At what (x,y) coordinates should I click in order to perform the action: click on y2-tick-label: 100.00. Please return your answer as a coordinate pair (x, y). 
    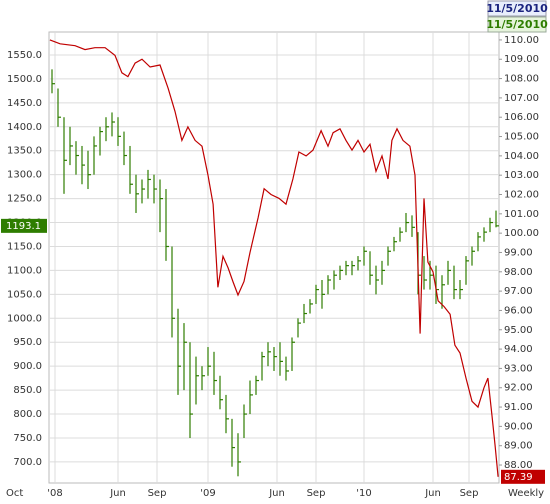
    Looking at the image, I should click on (521, 233).